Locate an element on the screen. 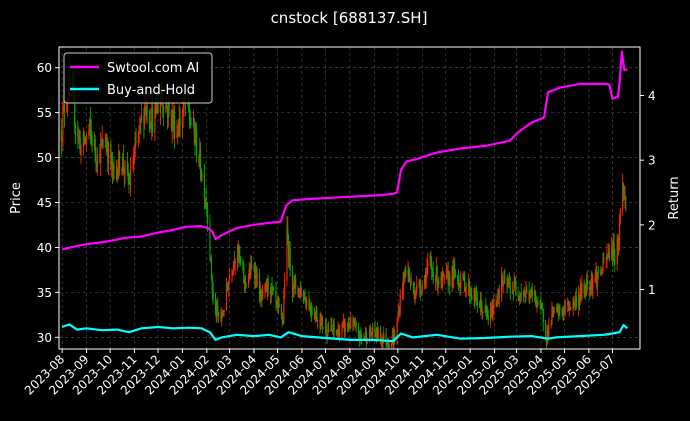  left-axis: 30 35 40 45 50 55 60 is located at coordinates (48, 203).